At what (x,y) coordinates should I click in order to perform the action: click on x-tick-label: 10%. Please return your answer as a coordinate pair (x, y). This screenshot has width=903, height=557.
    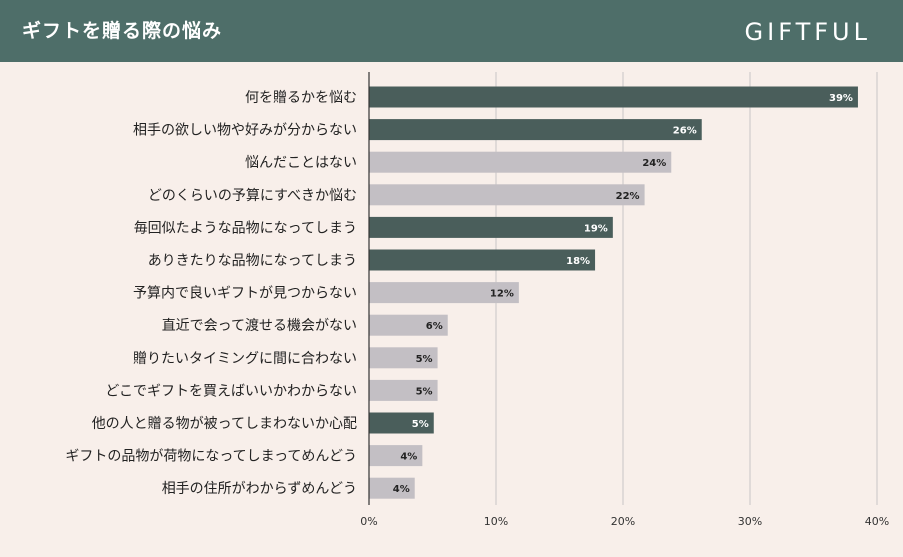
    Looking at the image, I should click on (496, 521).